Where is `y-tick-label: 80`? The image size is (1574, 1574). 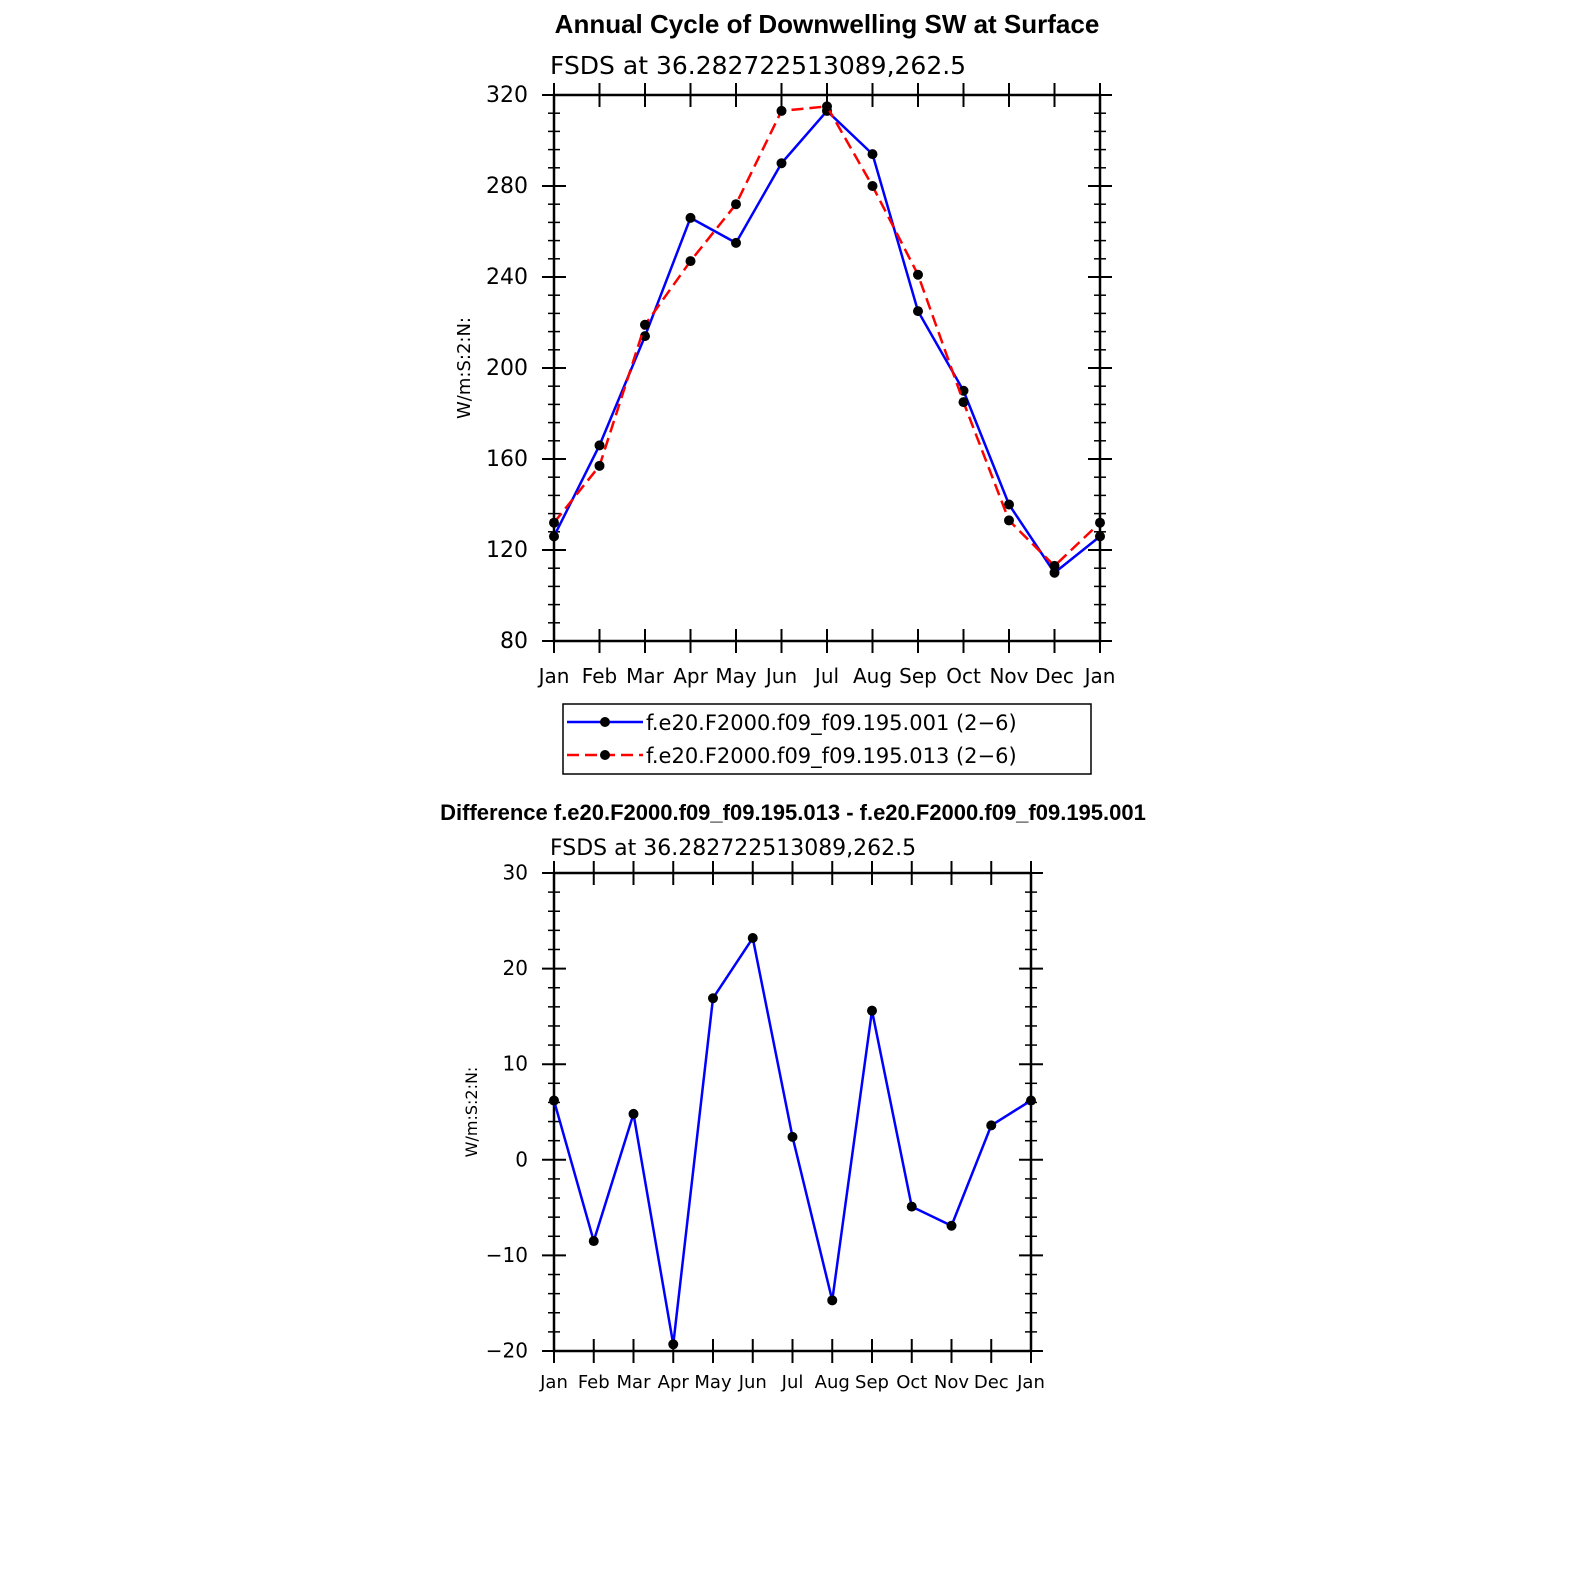 y-tick-label: 80 is located at coordinates (514, 641).